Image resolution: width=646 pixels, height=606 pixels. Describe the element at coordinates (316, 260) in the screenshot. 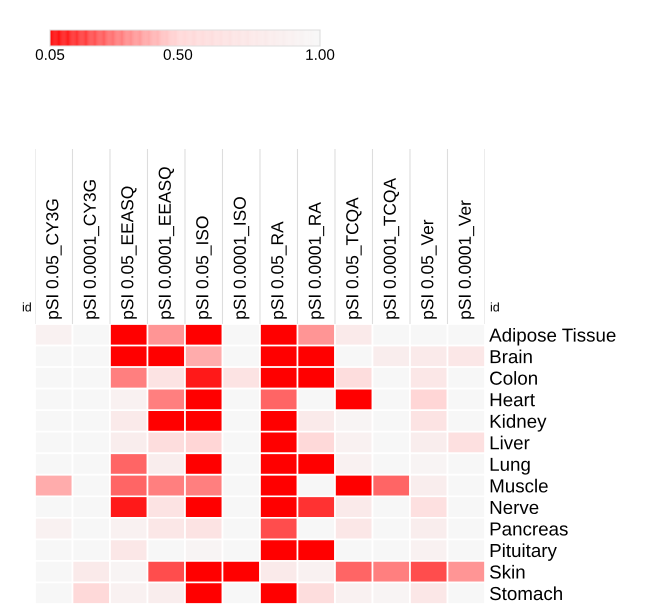

I see `x-tick-label: pSI 0.0001_RA` at that location.